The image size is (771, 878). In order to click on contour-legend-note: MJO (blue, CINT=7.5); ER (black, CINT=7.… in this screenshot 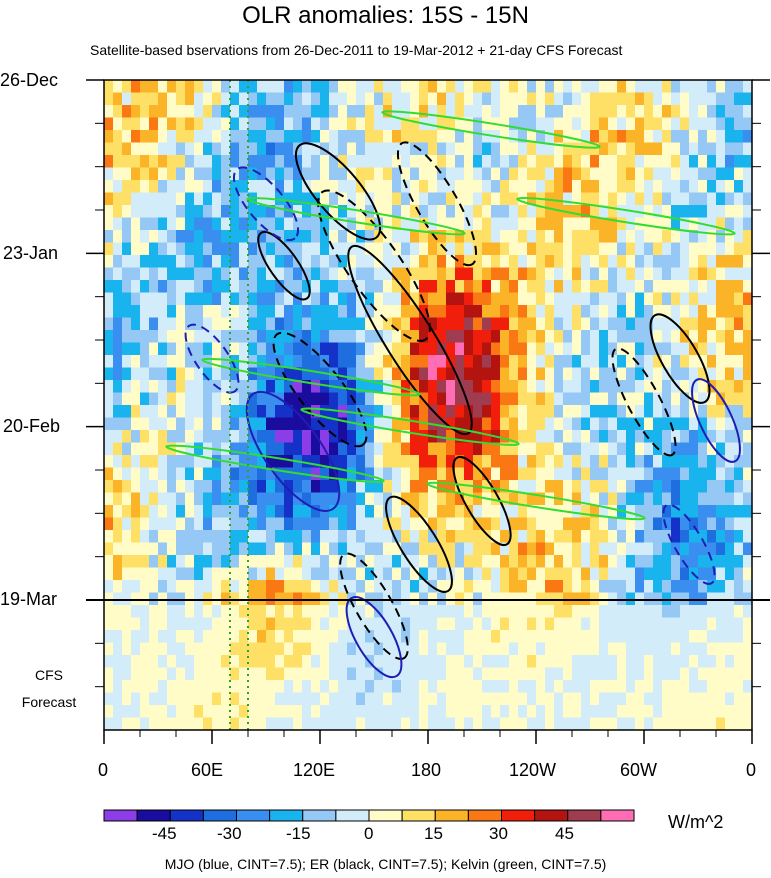, I will do `click(385, 864)`.